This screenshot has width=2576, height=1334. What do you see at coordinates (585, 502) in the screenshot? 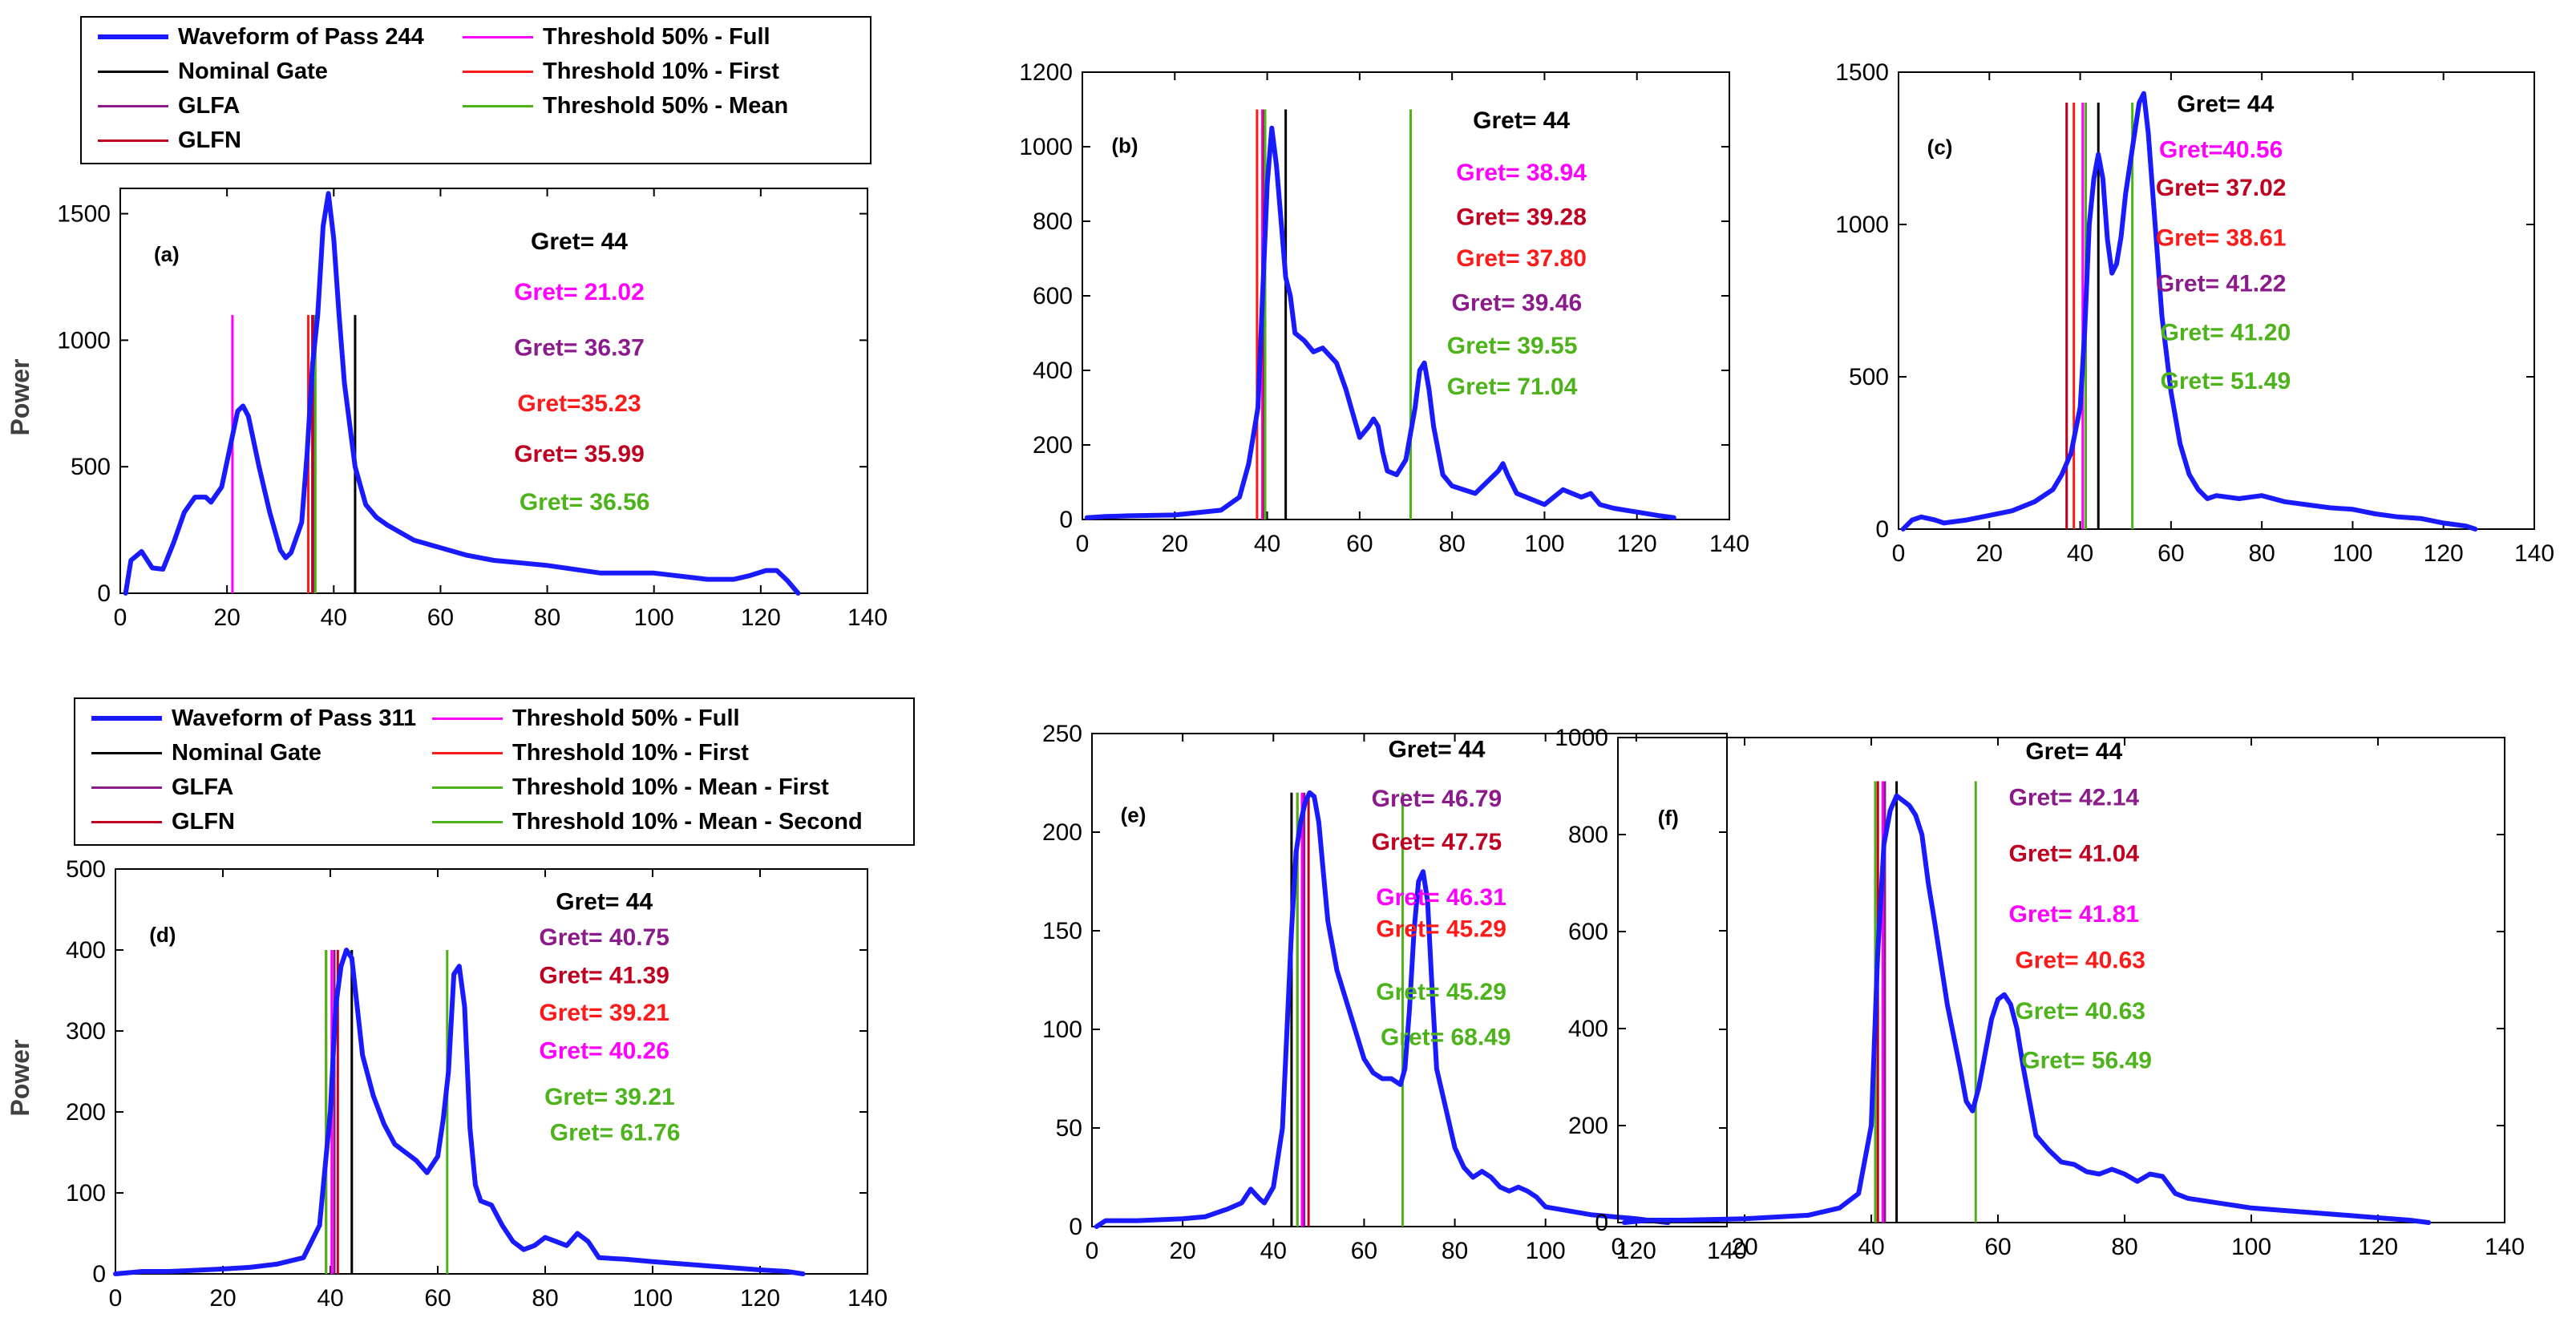
I see `gret-annotation: Gret= 36.56` at bounding box center [585, 502].